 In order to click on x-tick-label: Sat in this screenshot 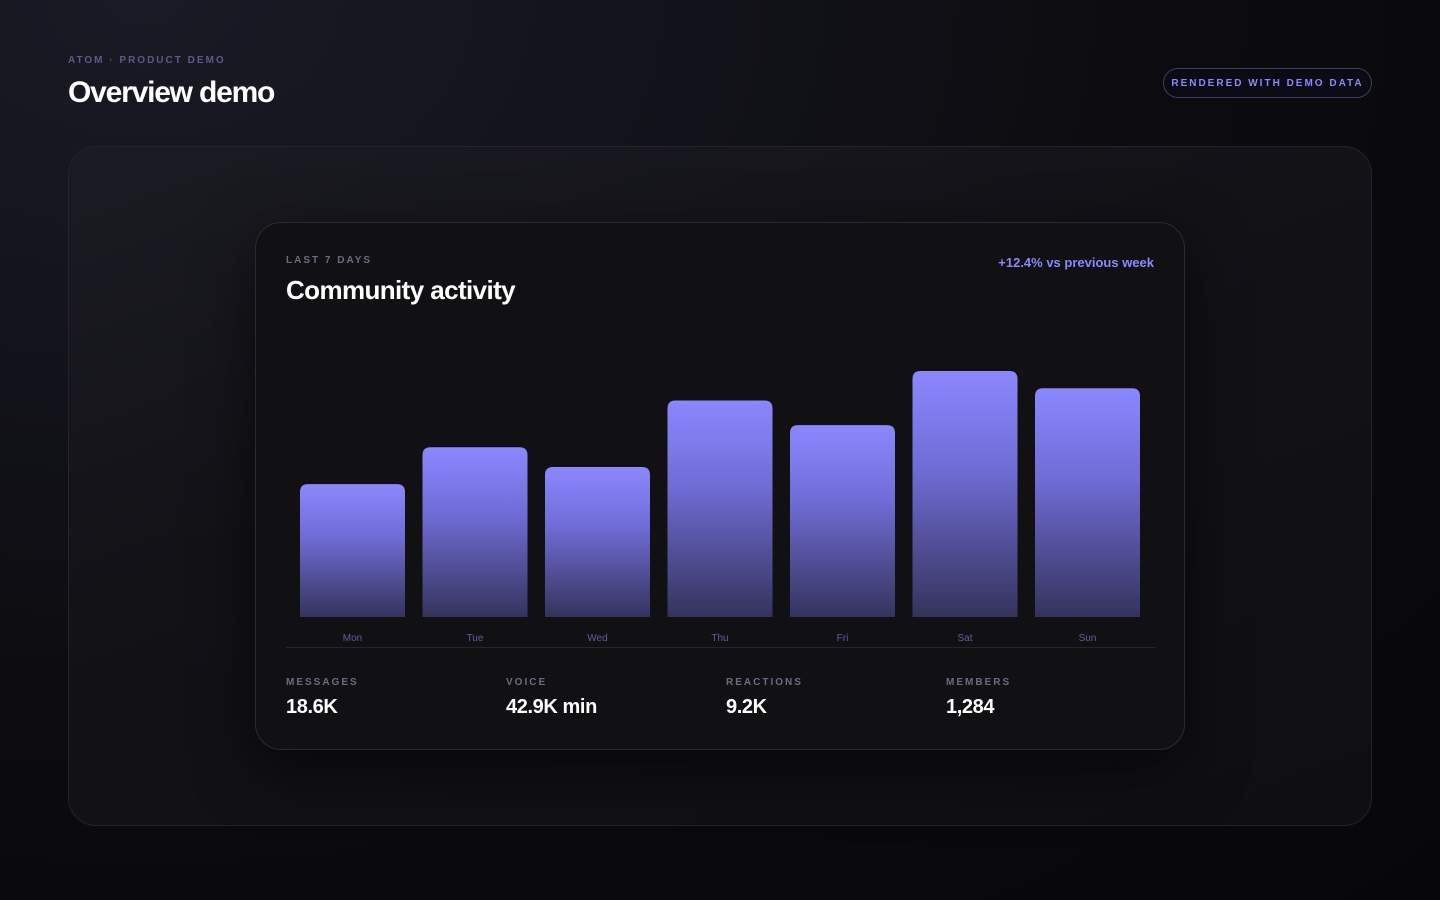, I will do `click(964, 638)`.